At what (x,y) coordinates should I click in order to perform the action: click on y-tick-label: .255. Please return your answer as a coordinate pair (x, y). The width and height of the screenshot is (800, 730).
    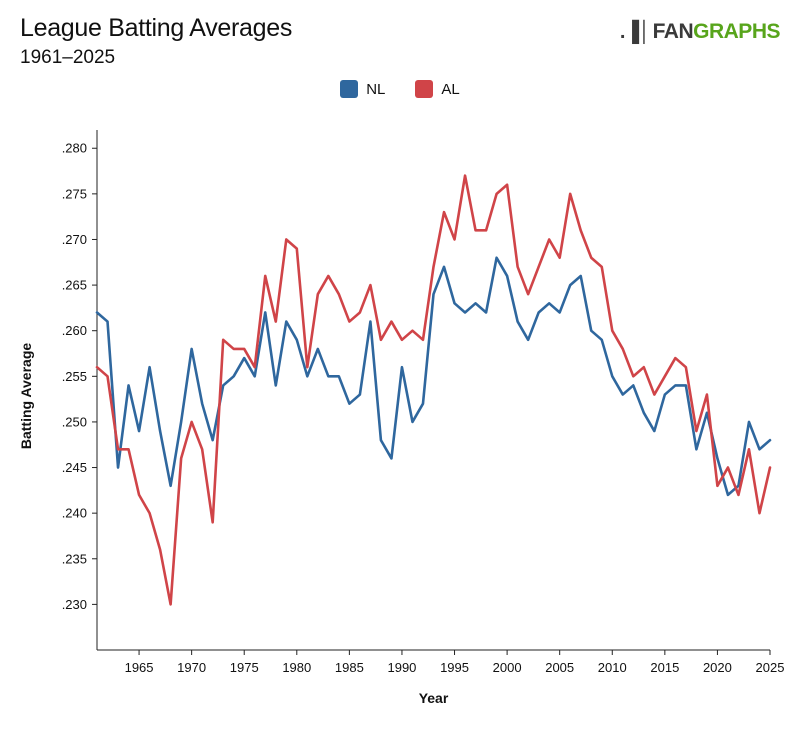
    Looking at the image, I should click on (74, 376).